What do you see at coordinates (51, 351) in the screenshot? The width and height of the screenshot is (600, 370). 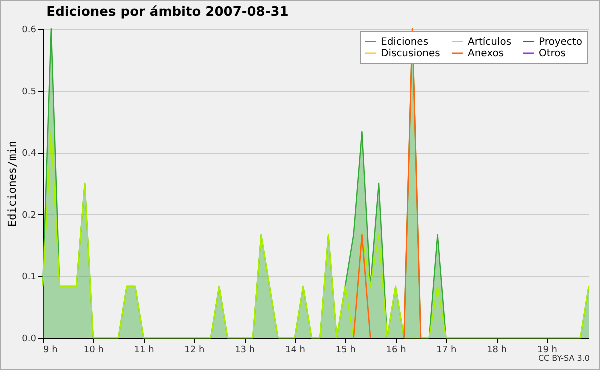 I see `x-tick-label: 9 h` at bounding box center [51, 351].